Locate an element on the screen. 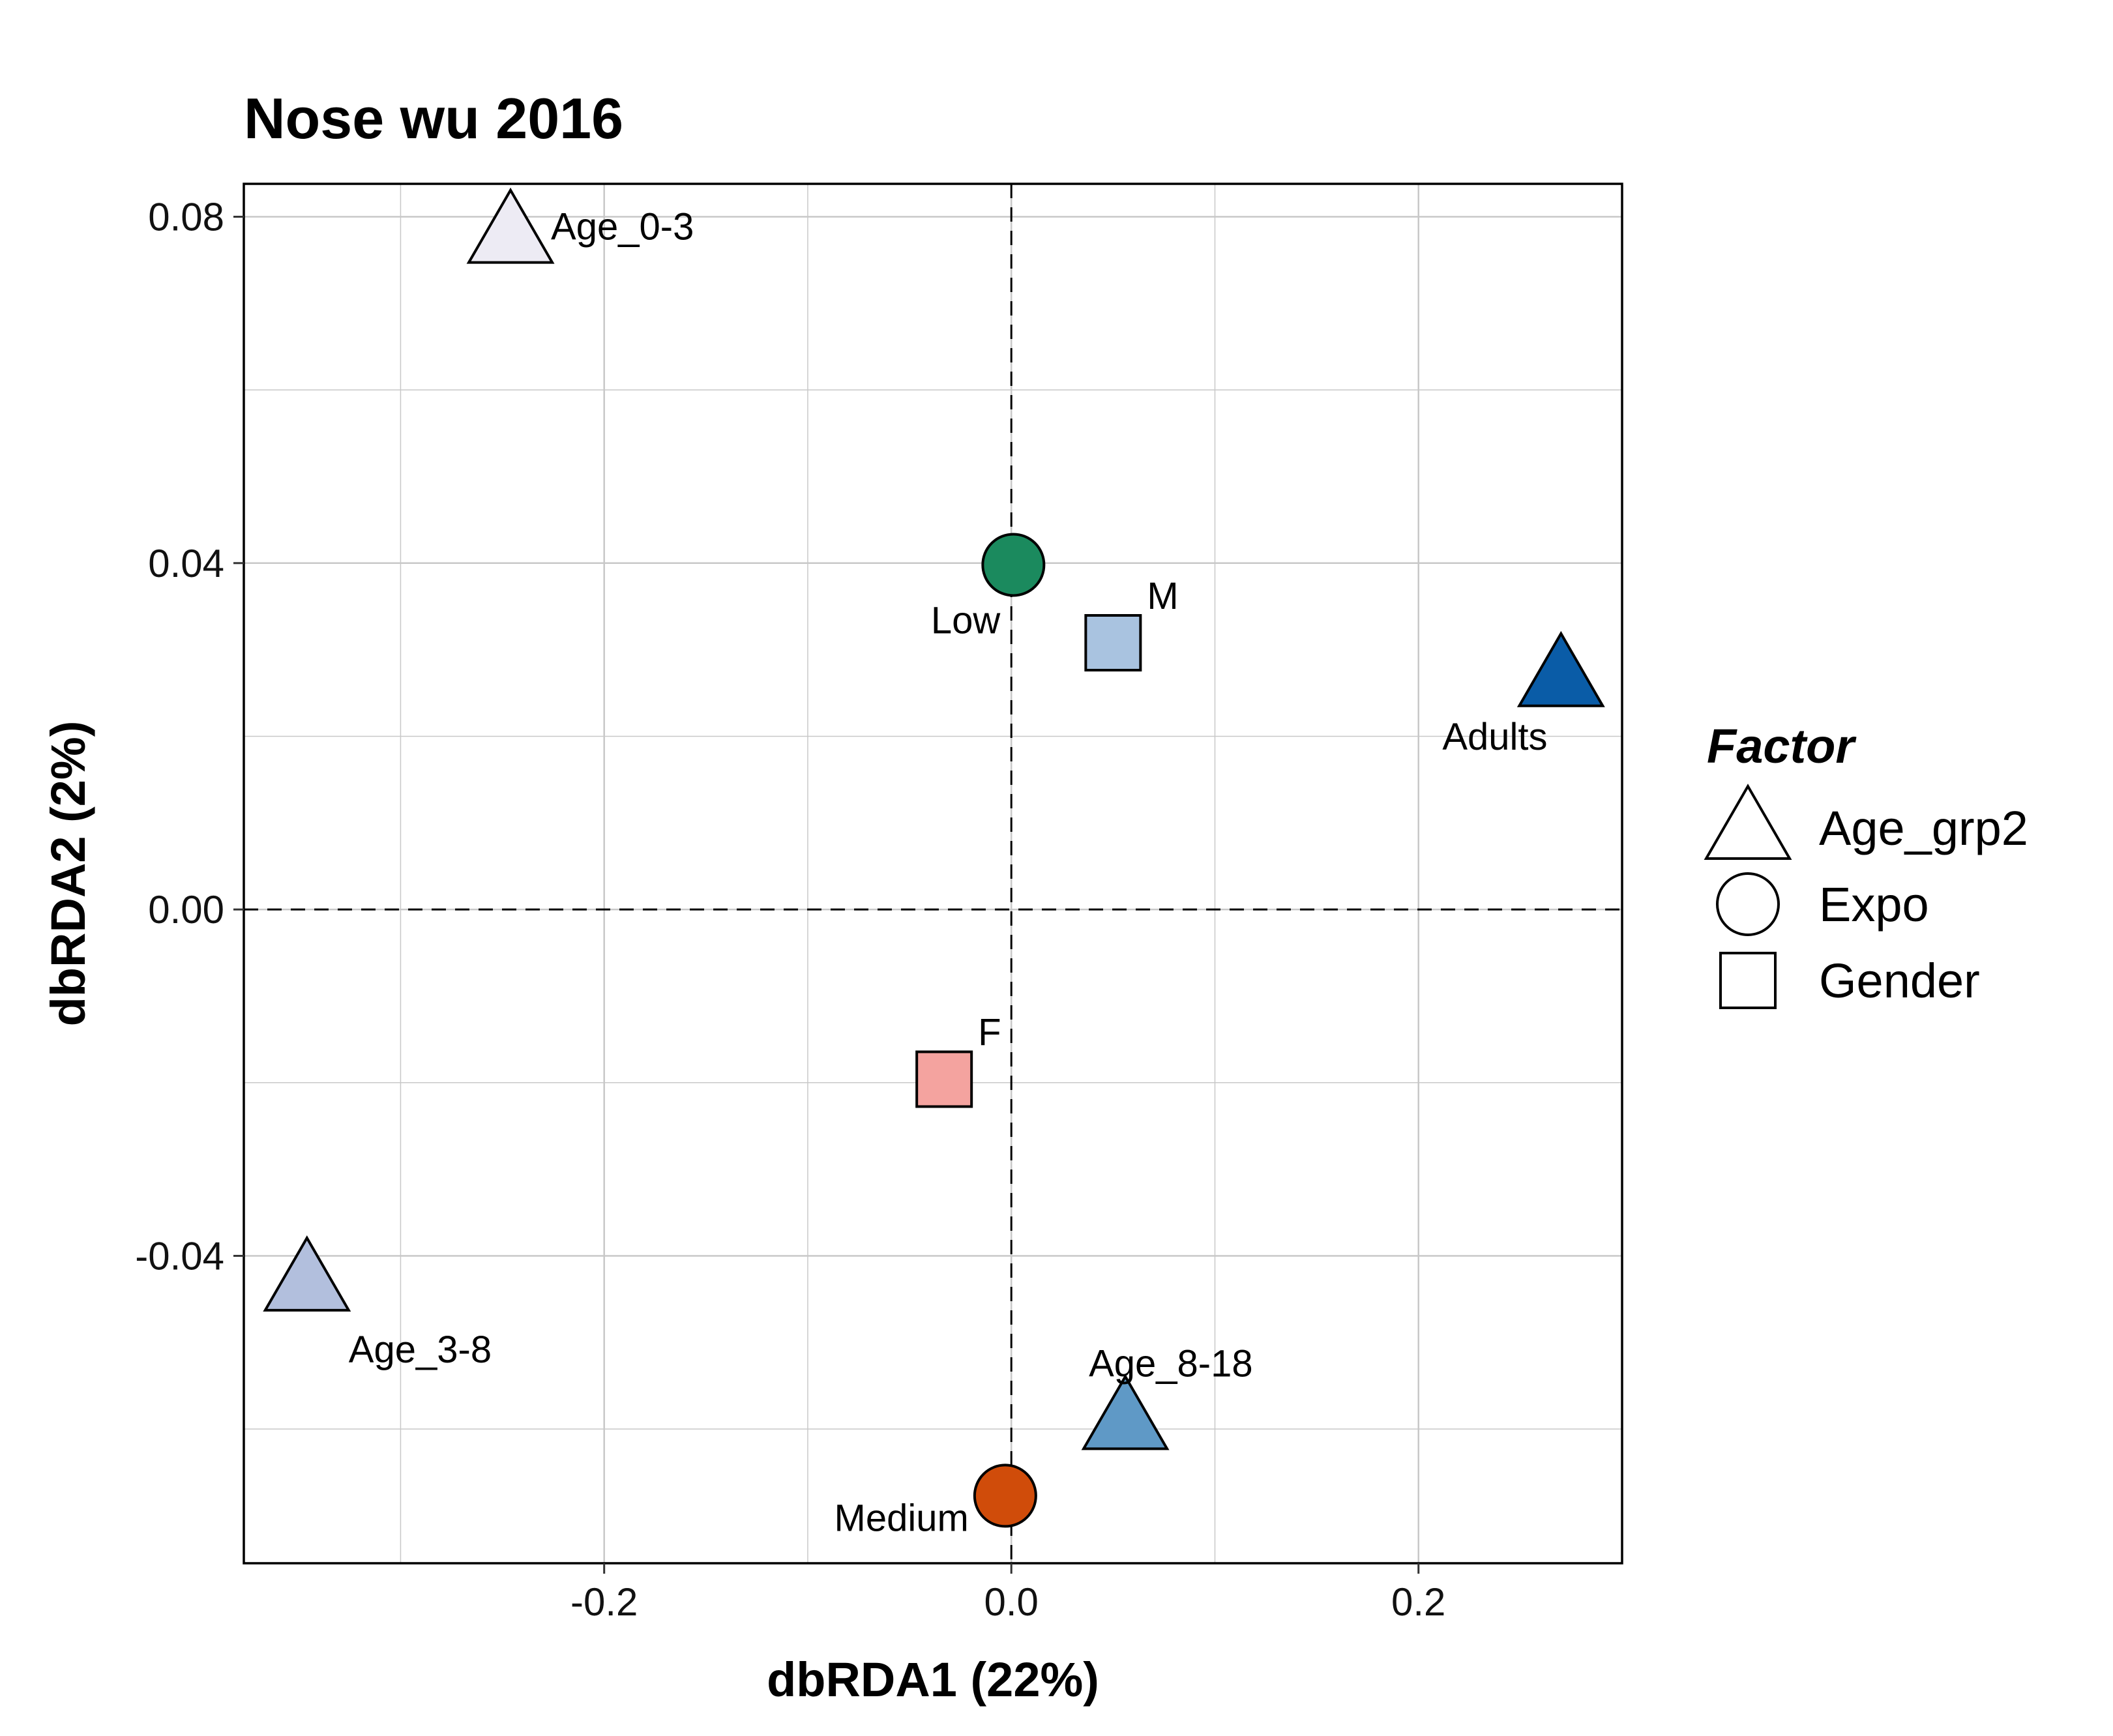  y-tick-label: 0.04 is located at coordinates (186, 563).